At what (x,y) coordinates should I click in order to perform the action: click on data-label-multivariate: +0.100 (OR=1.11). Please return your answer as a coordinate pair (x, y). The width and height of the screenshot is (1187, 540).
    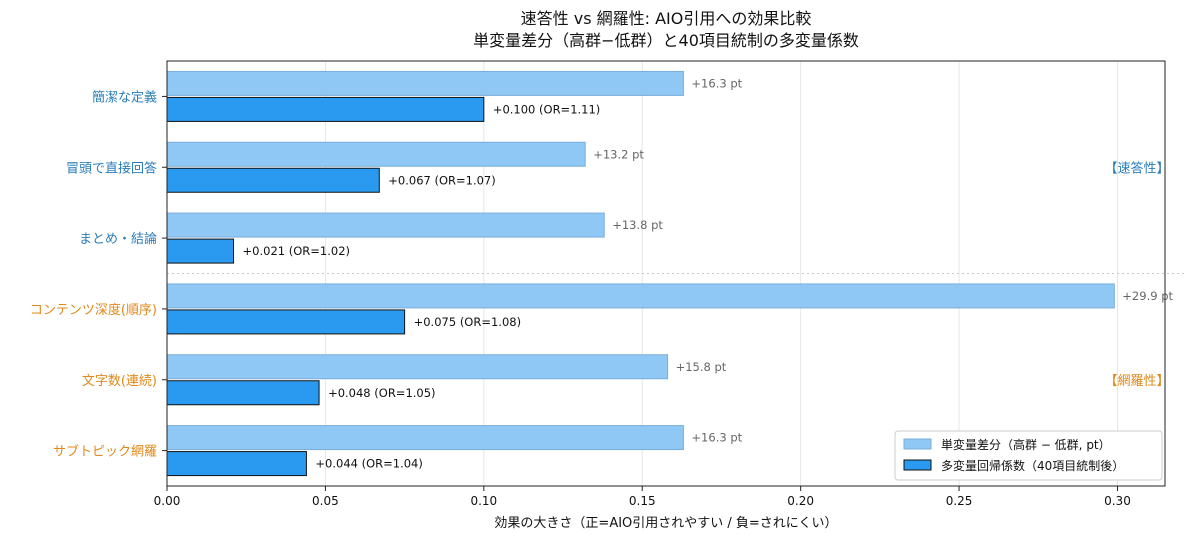
    Looking at the image, I should click on (546, 109).